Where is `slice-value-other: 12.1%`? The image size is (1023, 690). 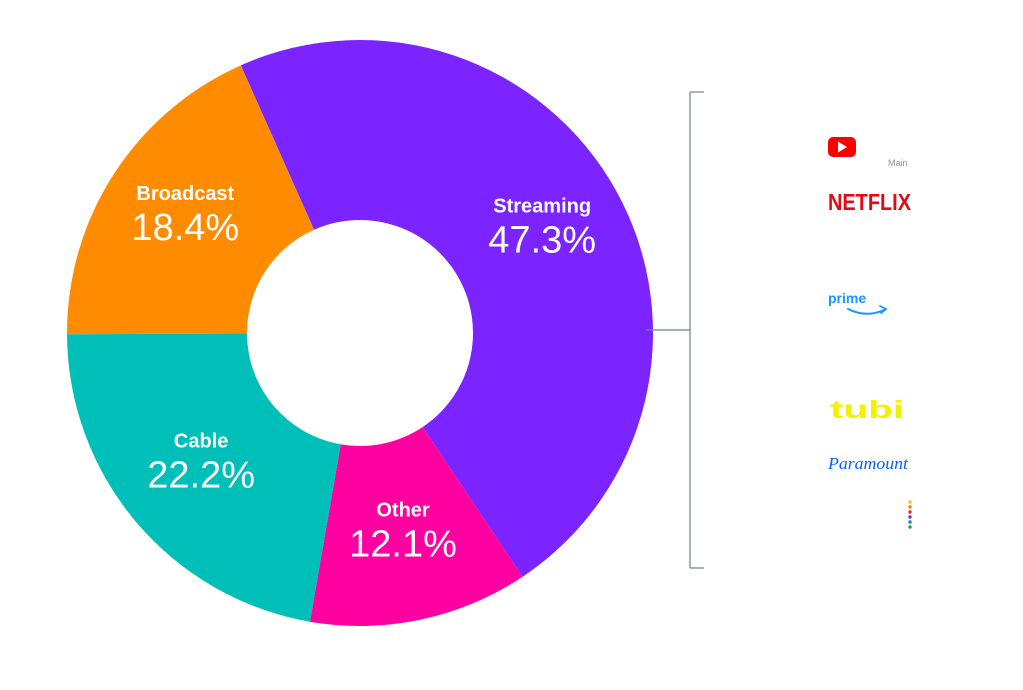 slice-value-other: 12.1% is located at coordinates (403, 544).